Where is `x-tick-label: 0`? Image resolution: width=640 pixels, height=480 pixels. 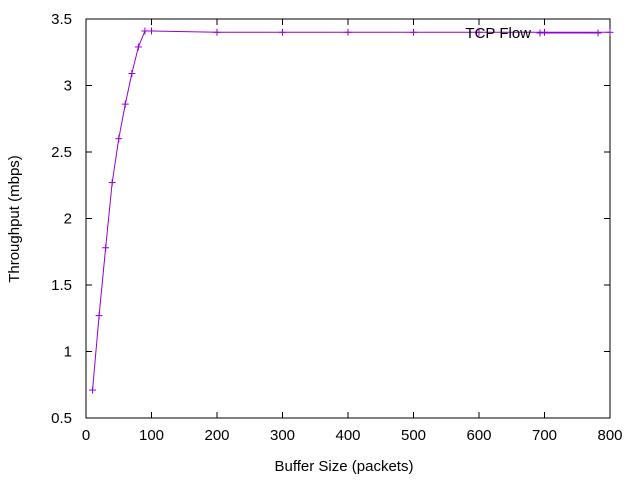
x-tick-label: 0 is located at coordinates (86, 435).